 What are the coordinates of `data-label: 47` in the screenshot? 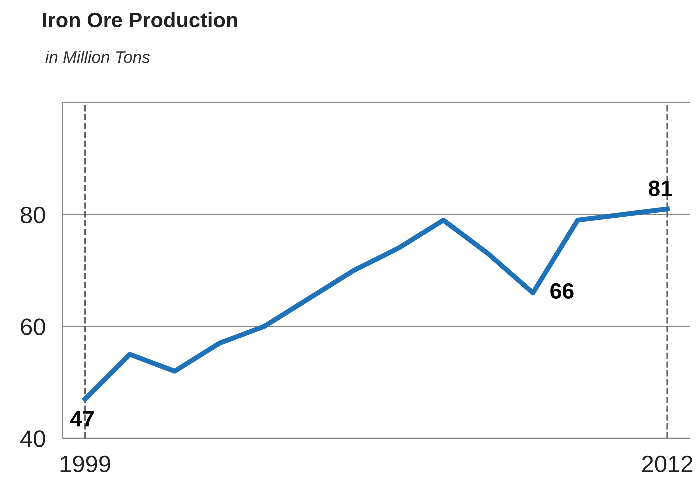 It's located at (82, 419).